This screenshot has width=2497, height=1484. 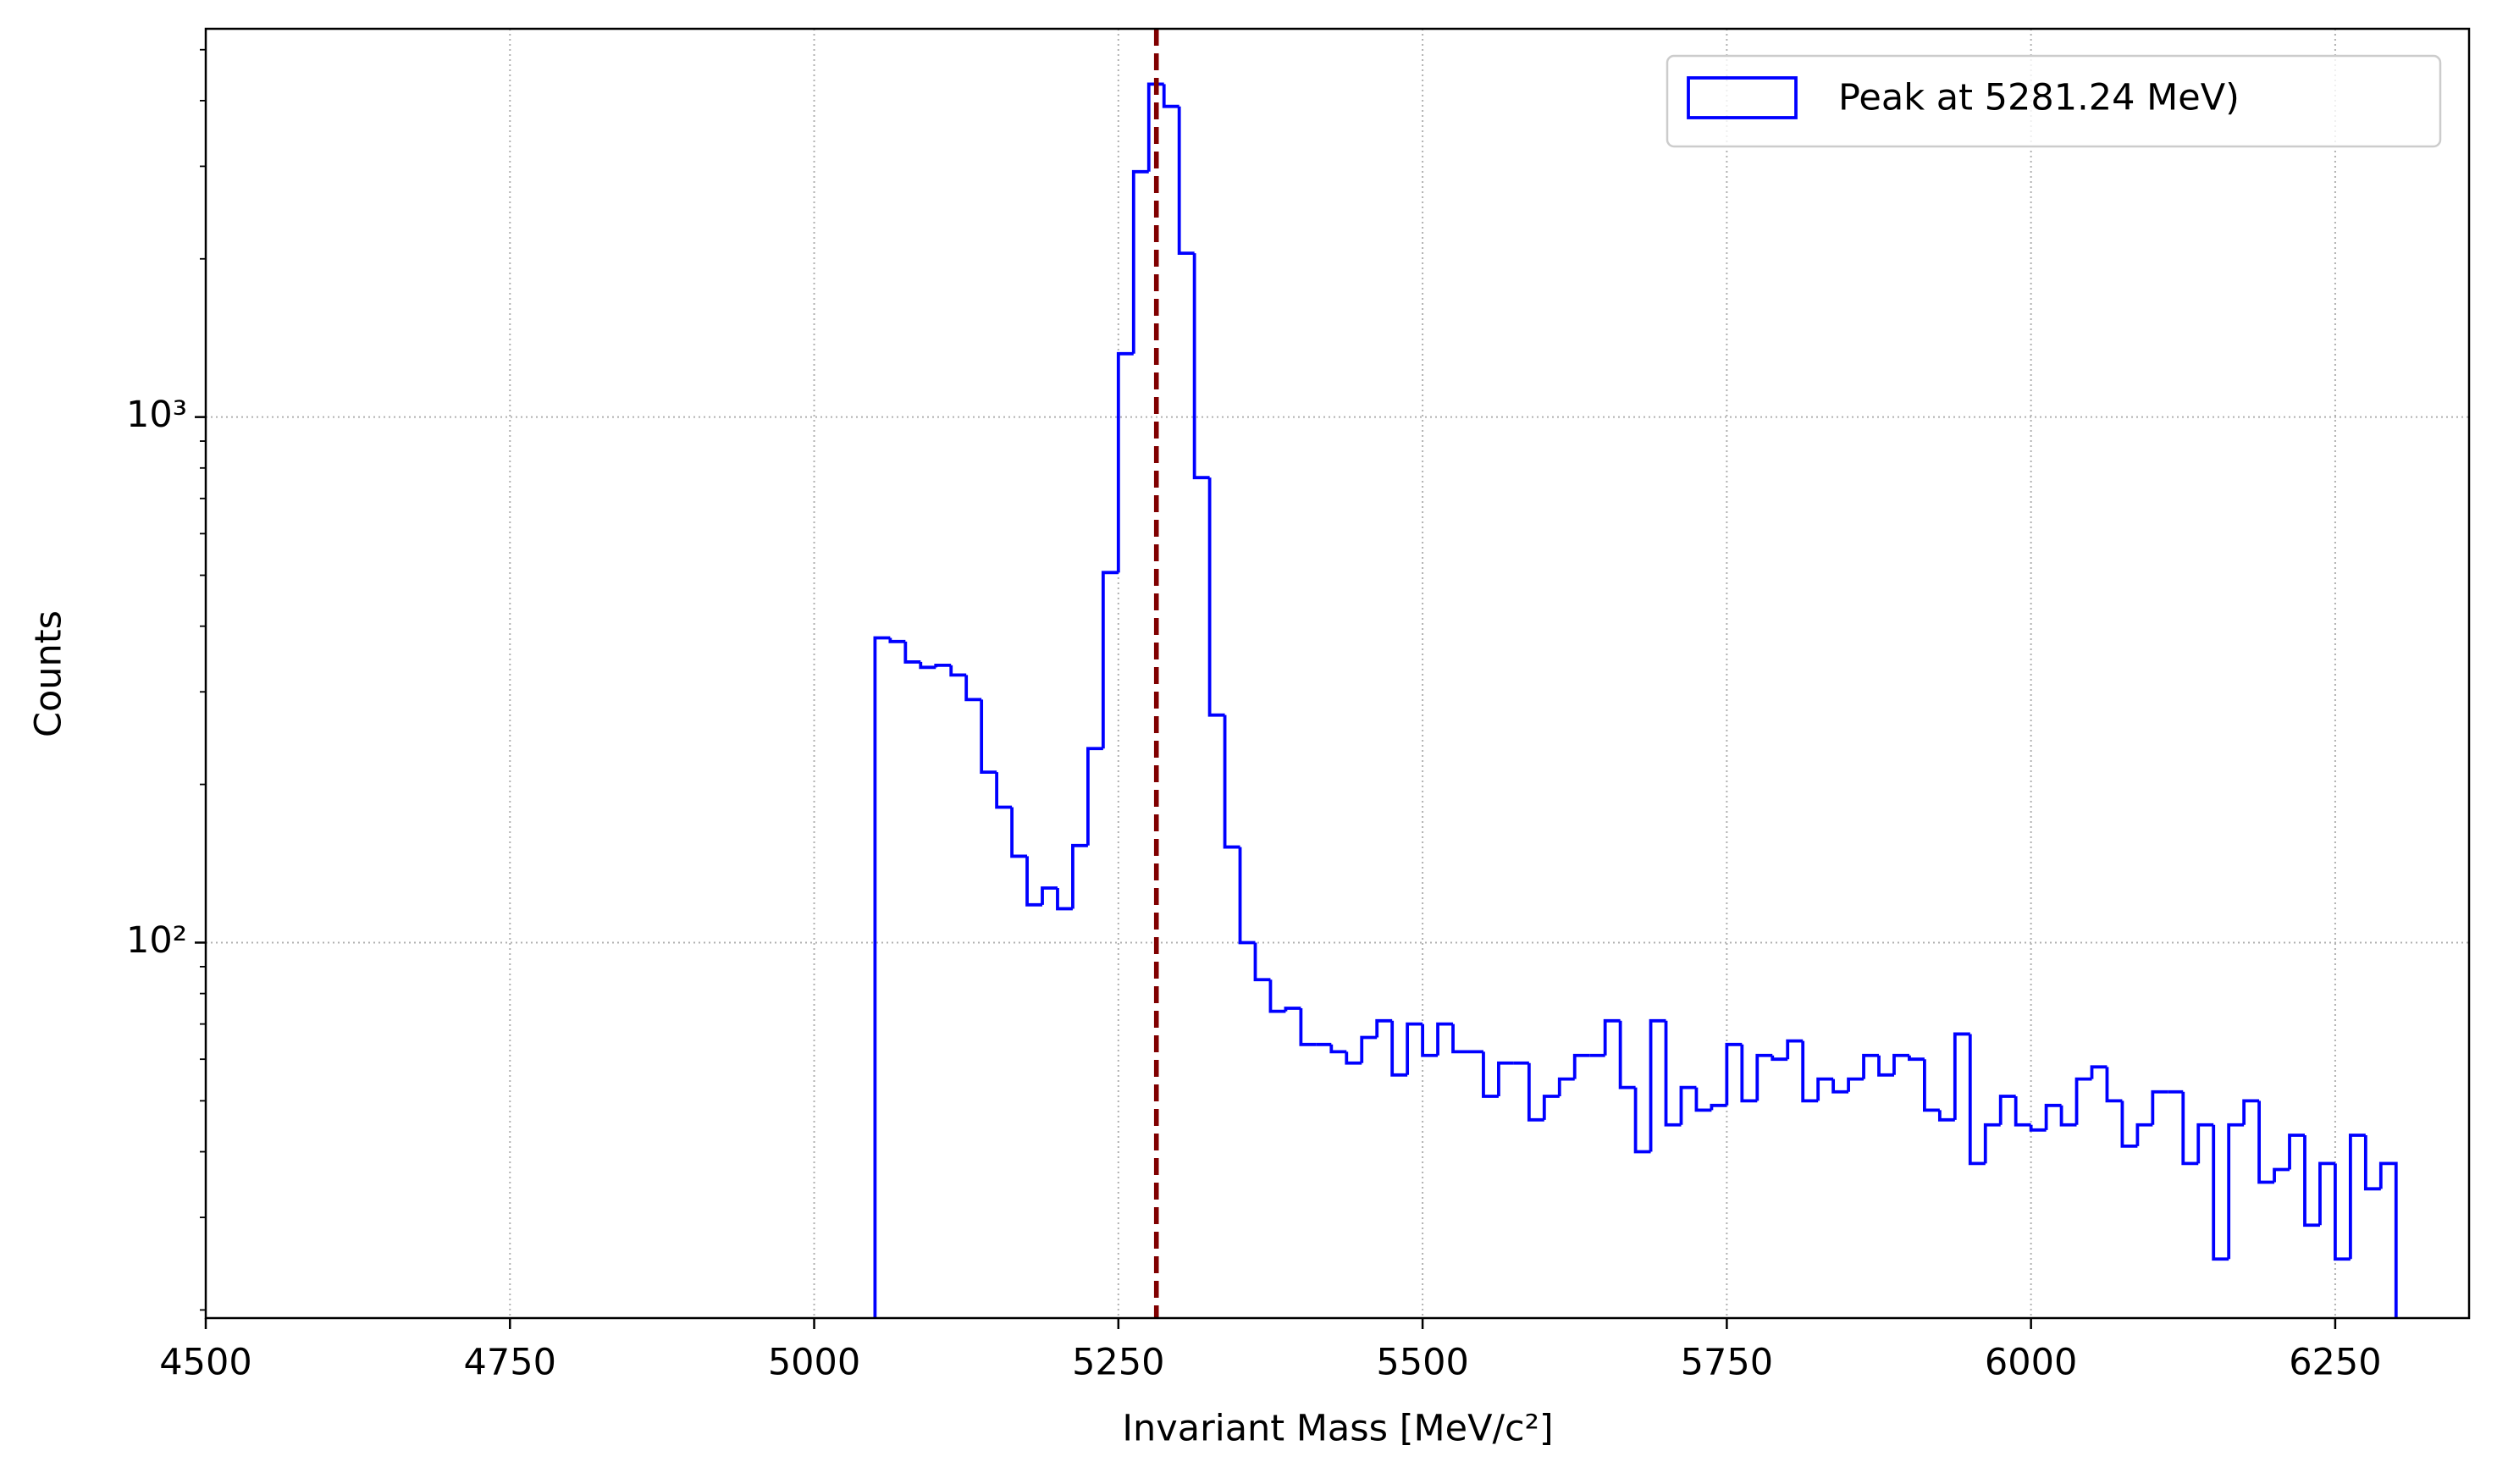 What do you see at coordinates (49, 673) in the screenshot?
I see `y-axis-label: Counts` at bounding box center [49, 673].